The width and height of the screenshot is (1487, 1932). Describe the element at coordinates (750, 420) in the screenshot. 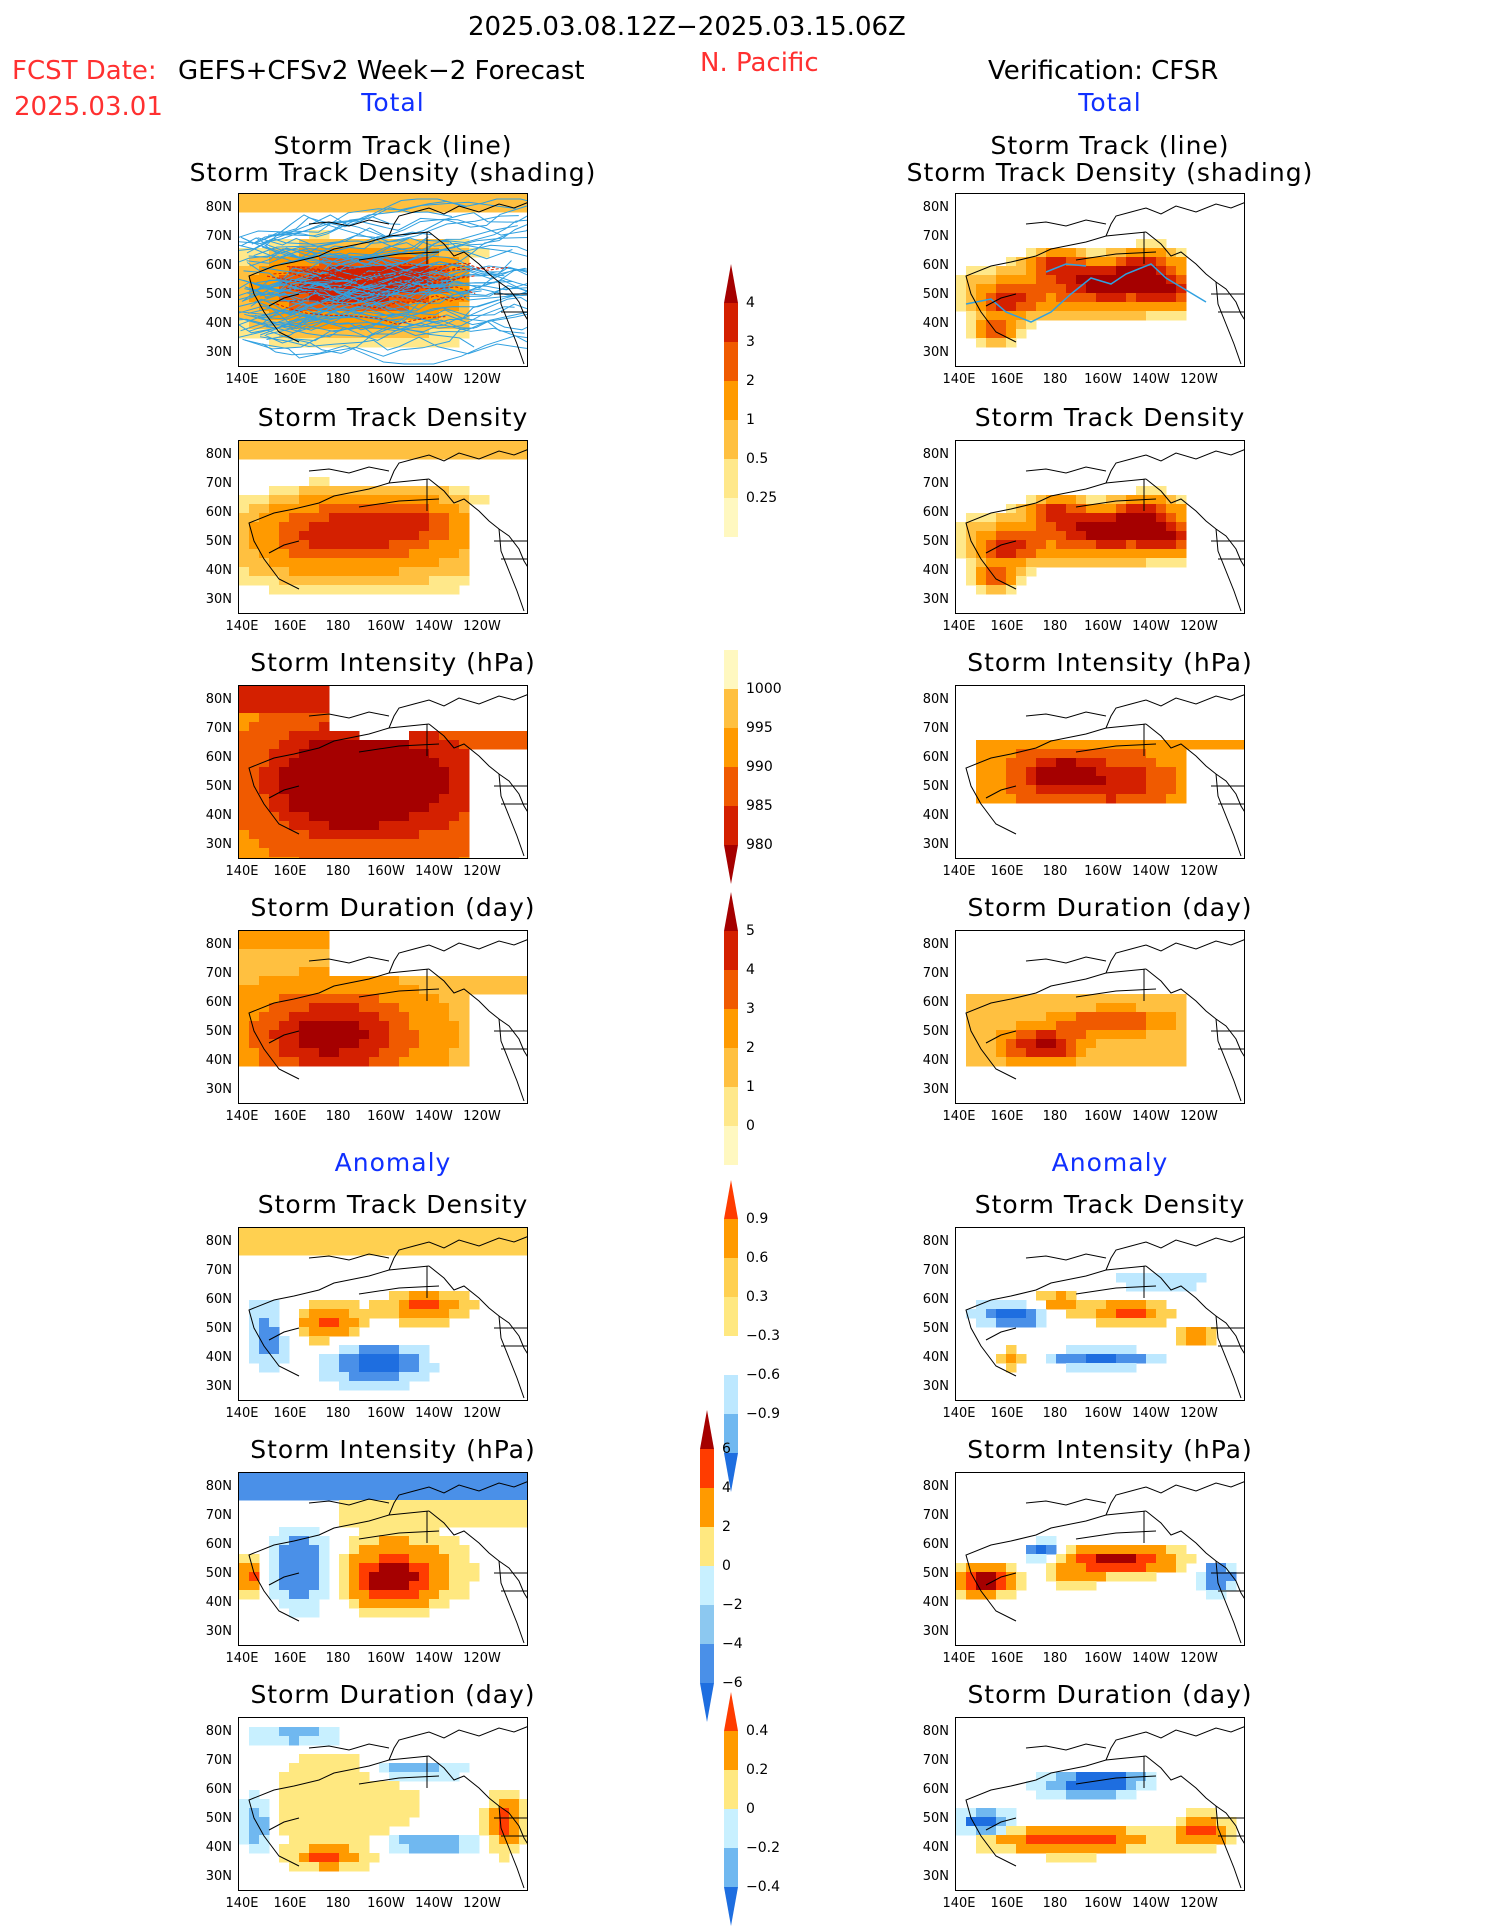

I see `colorbar-label: 1` at that location.